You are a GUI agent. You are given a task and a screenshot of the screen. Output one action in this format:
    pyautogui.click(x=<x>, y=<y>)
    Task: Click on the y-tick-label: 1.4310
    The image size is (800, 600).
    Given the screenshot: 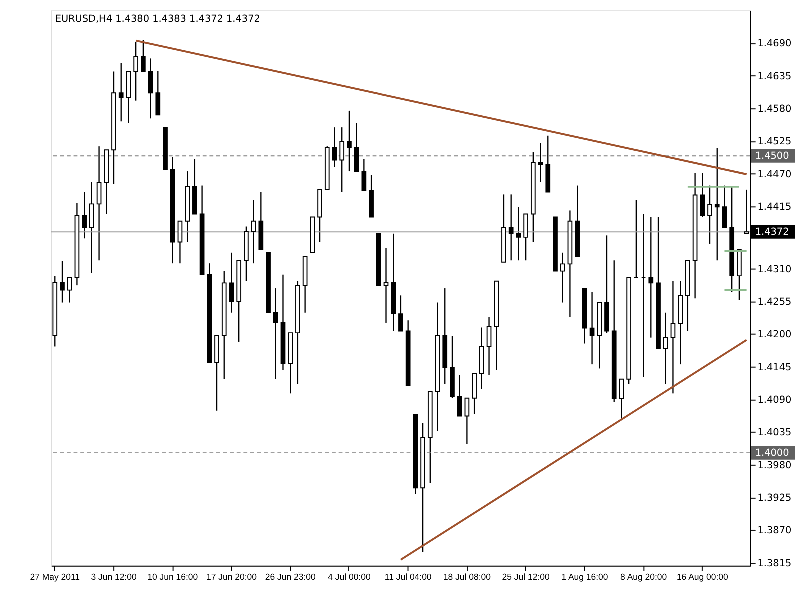 What is the action you would take?
    pyautogui.click(x=775, y=270)
    